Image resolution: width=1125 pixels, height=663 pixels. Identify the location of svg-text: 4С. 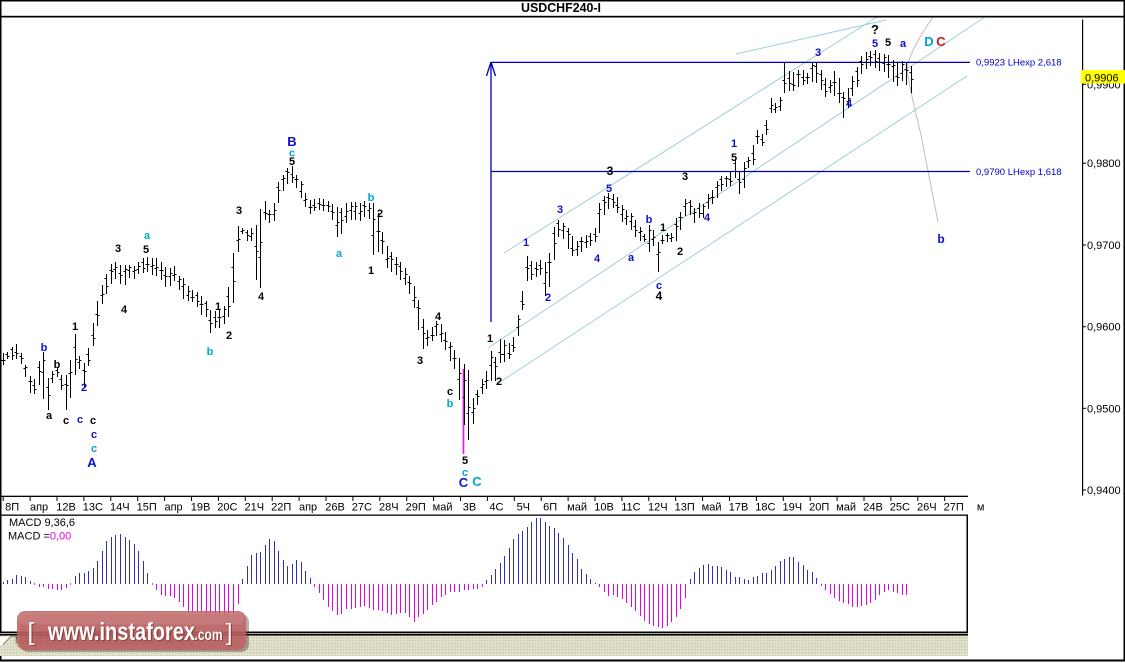
(496, 508).